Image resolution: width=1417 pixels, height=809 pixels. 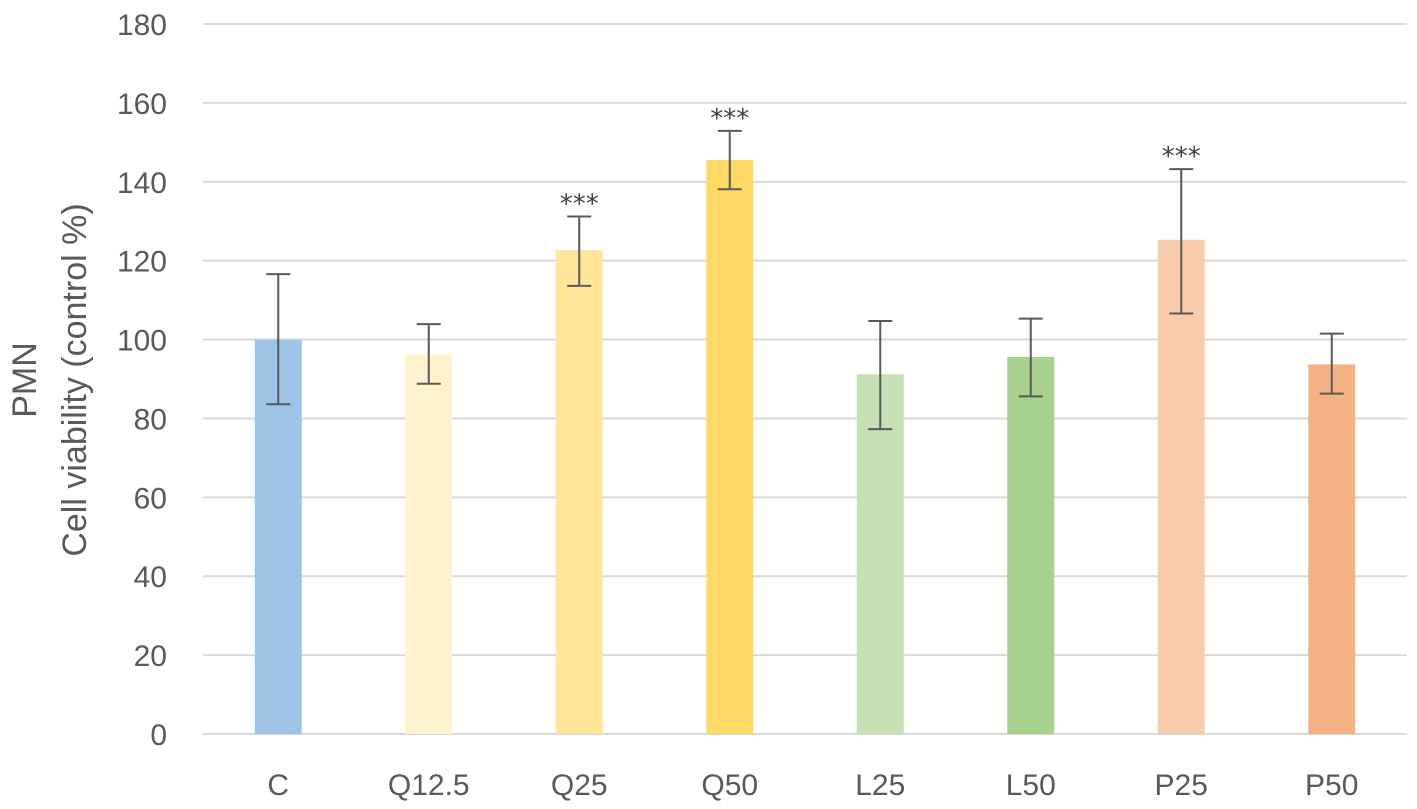 What do you see at coordinates (880, 162) in the screenshot?
I see `significance-markers: *** *** ***` at bounding box center [880, 162].